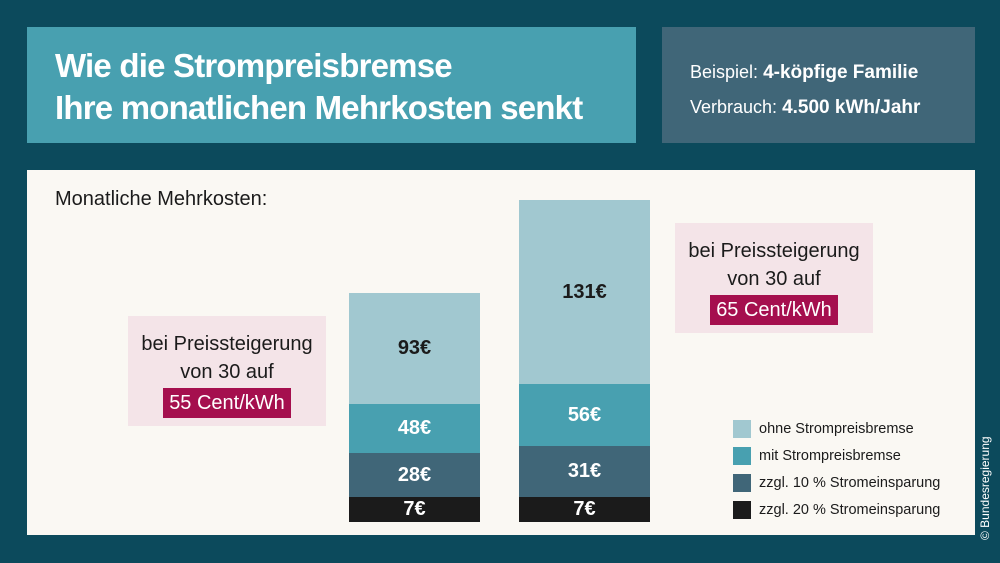  I want to click on bar-group-2: 131€ 56€ 31€ 7€, so click(584, 346).